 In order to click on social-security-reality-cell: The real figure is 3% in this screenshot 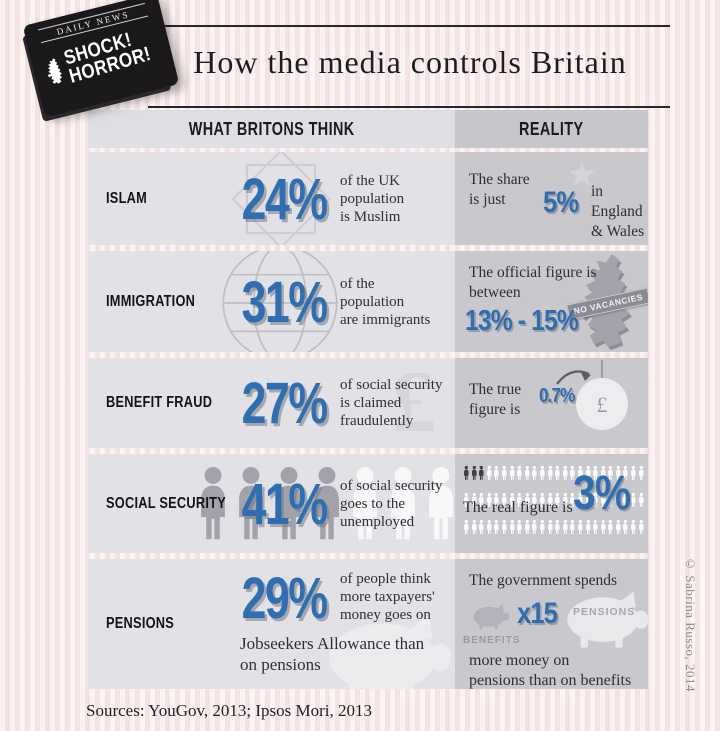, I will do `click(551, 503)`.